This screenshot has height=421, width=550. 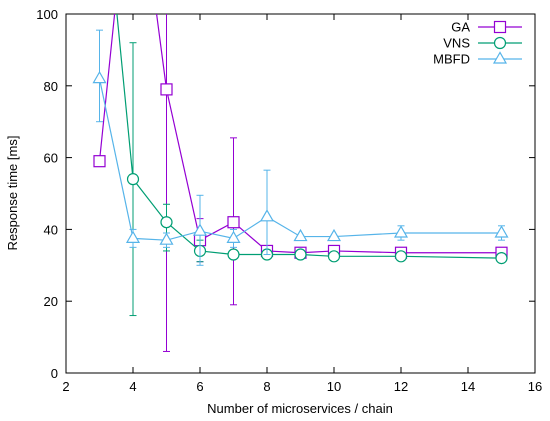 What do you see at coordinates (266, 386) in the screenshot?
I see `x-tick-label: 8` at bounding box center [266, 386].